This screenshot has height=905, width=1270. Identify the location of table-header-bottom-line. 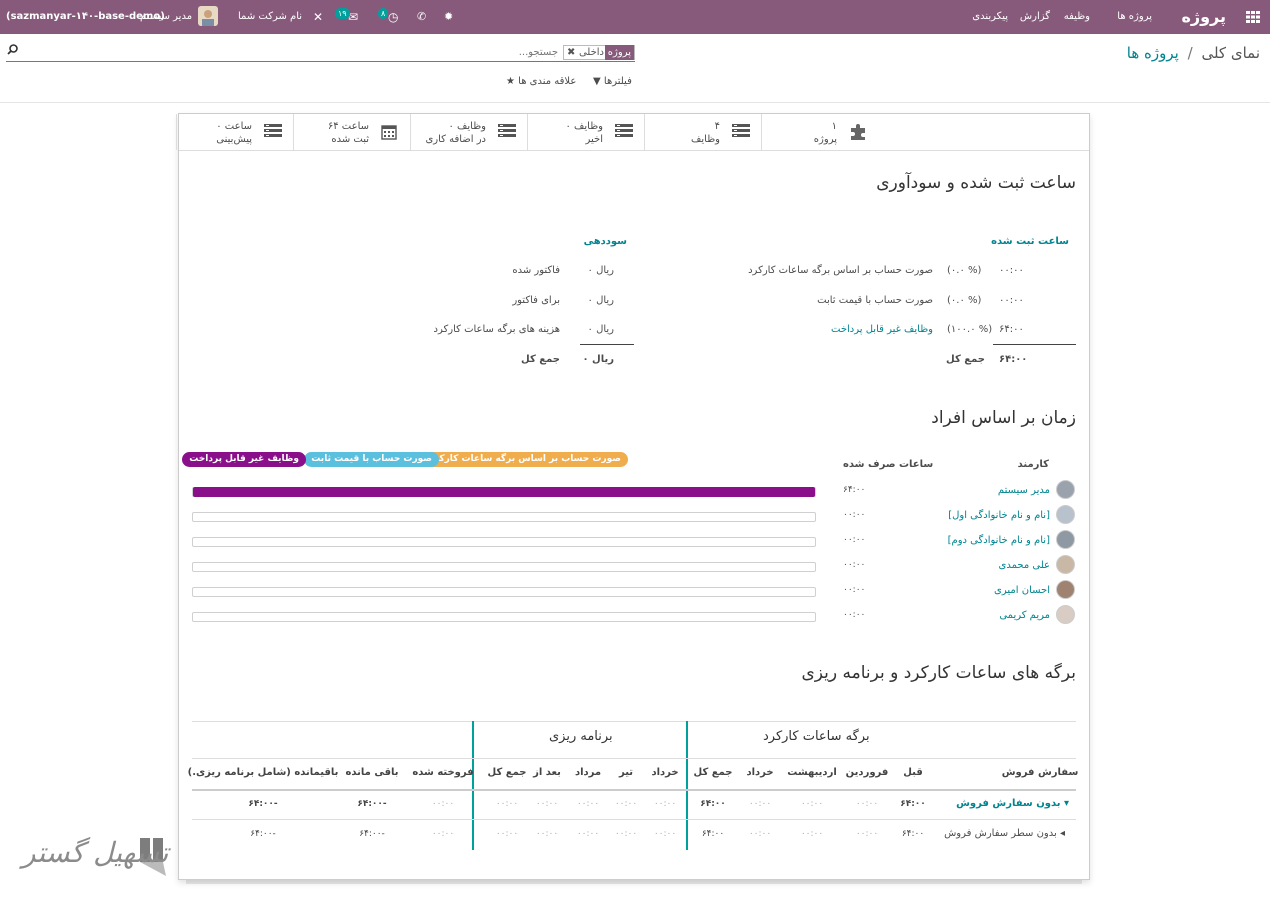
(634, 790).